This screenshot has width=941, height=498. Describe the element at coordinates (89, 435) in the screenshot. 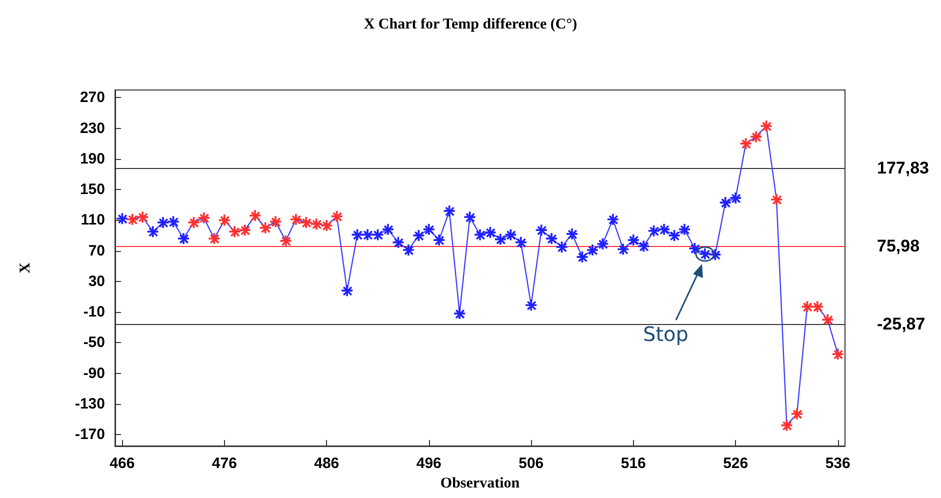

I see `y-tick-label: -170` at that location.